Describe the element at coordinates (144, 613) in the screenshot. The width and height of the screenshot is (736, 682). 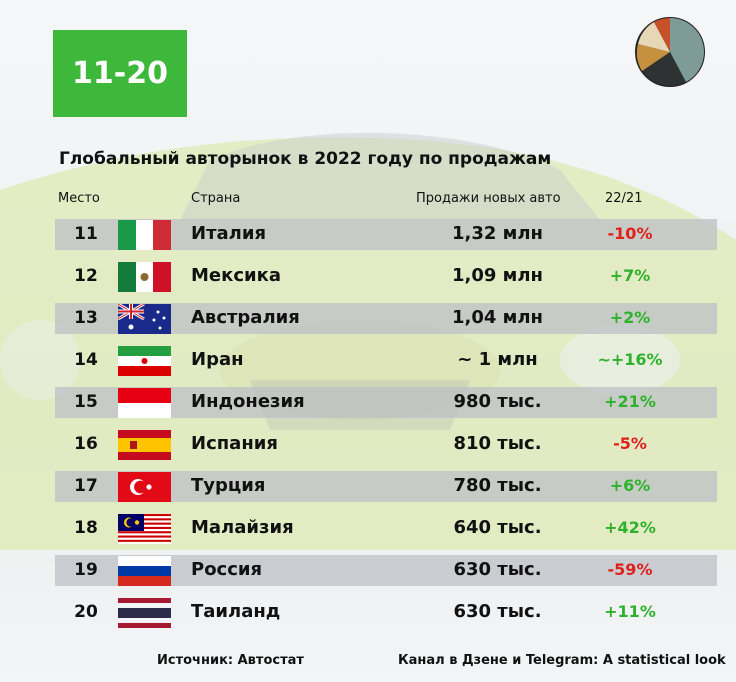
I see `thailand-flag-icon` at that location.